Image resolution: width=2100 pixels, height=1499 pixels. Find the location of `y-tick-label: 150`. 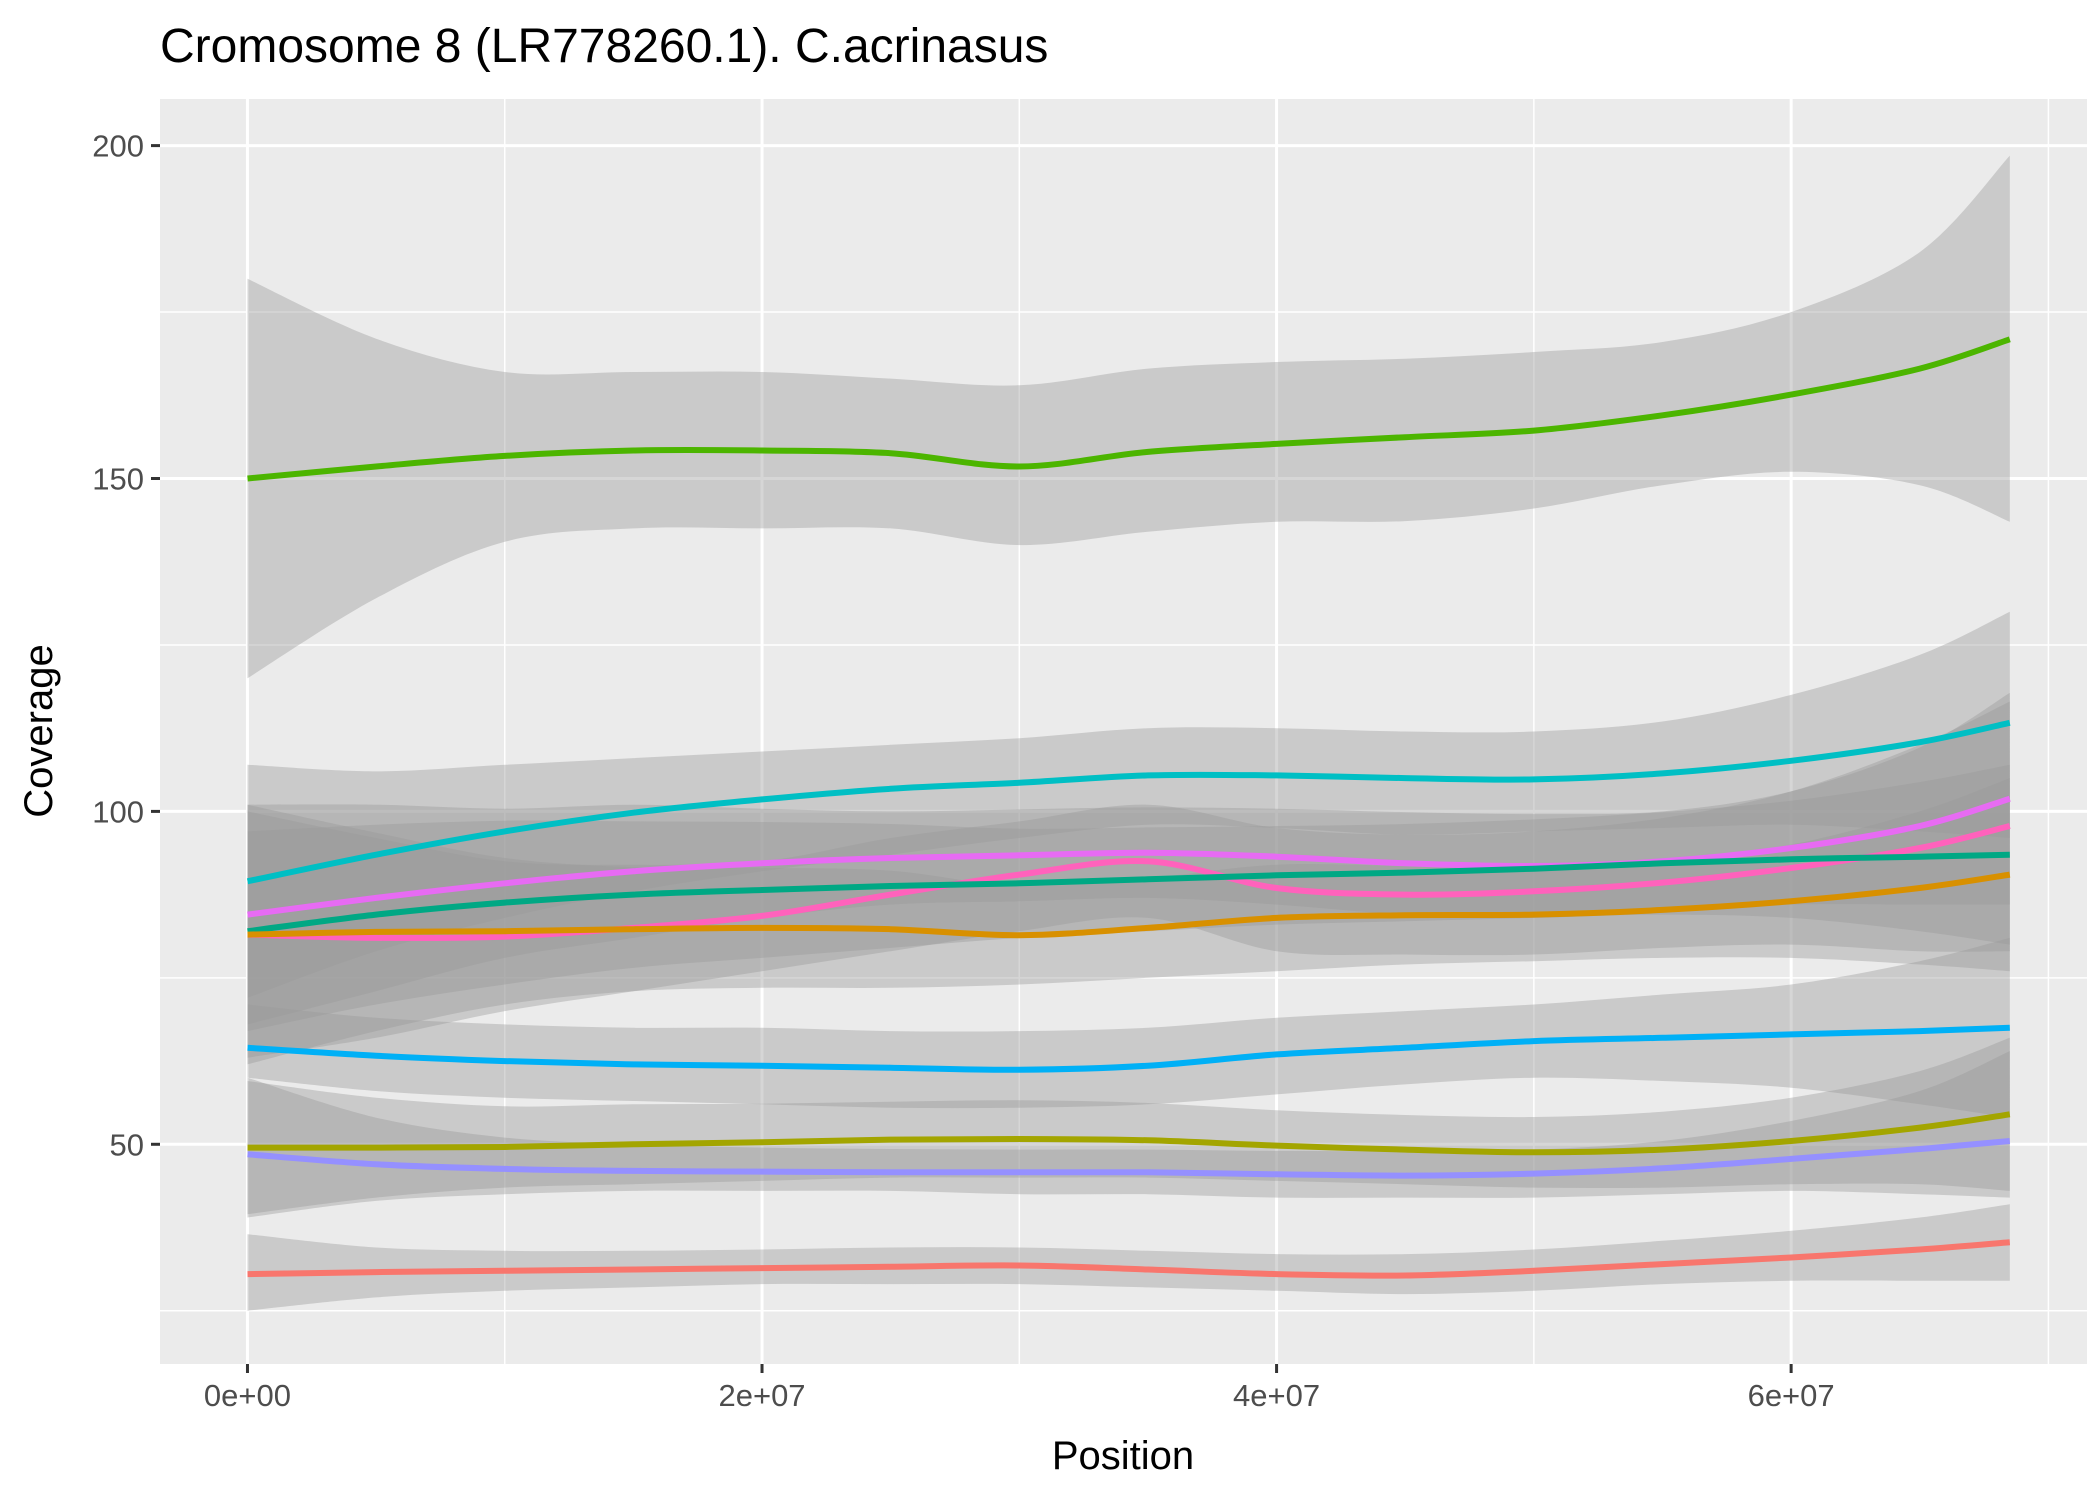

y-tick-label: 150 is located at coordinates (118, 479).